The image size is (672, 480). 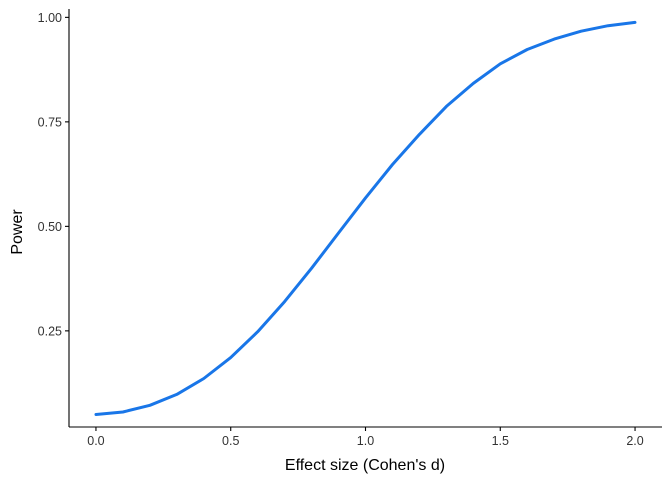 What do you see at coordinates (365, 441) in the screenshot?
I see `x-tick-label: 1.0` at bounding box center [365, 441].